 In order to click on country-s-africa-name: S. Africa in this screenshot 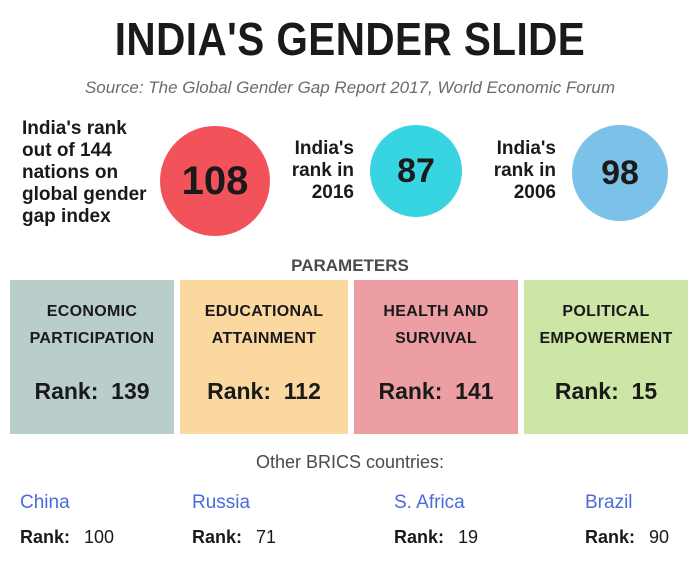, I will do `click(429, 502)`.